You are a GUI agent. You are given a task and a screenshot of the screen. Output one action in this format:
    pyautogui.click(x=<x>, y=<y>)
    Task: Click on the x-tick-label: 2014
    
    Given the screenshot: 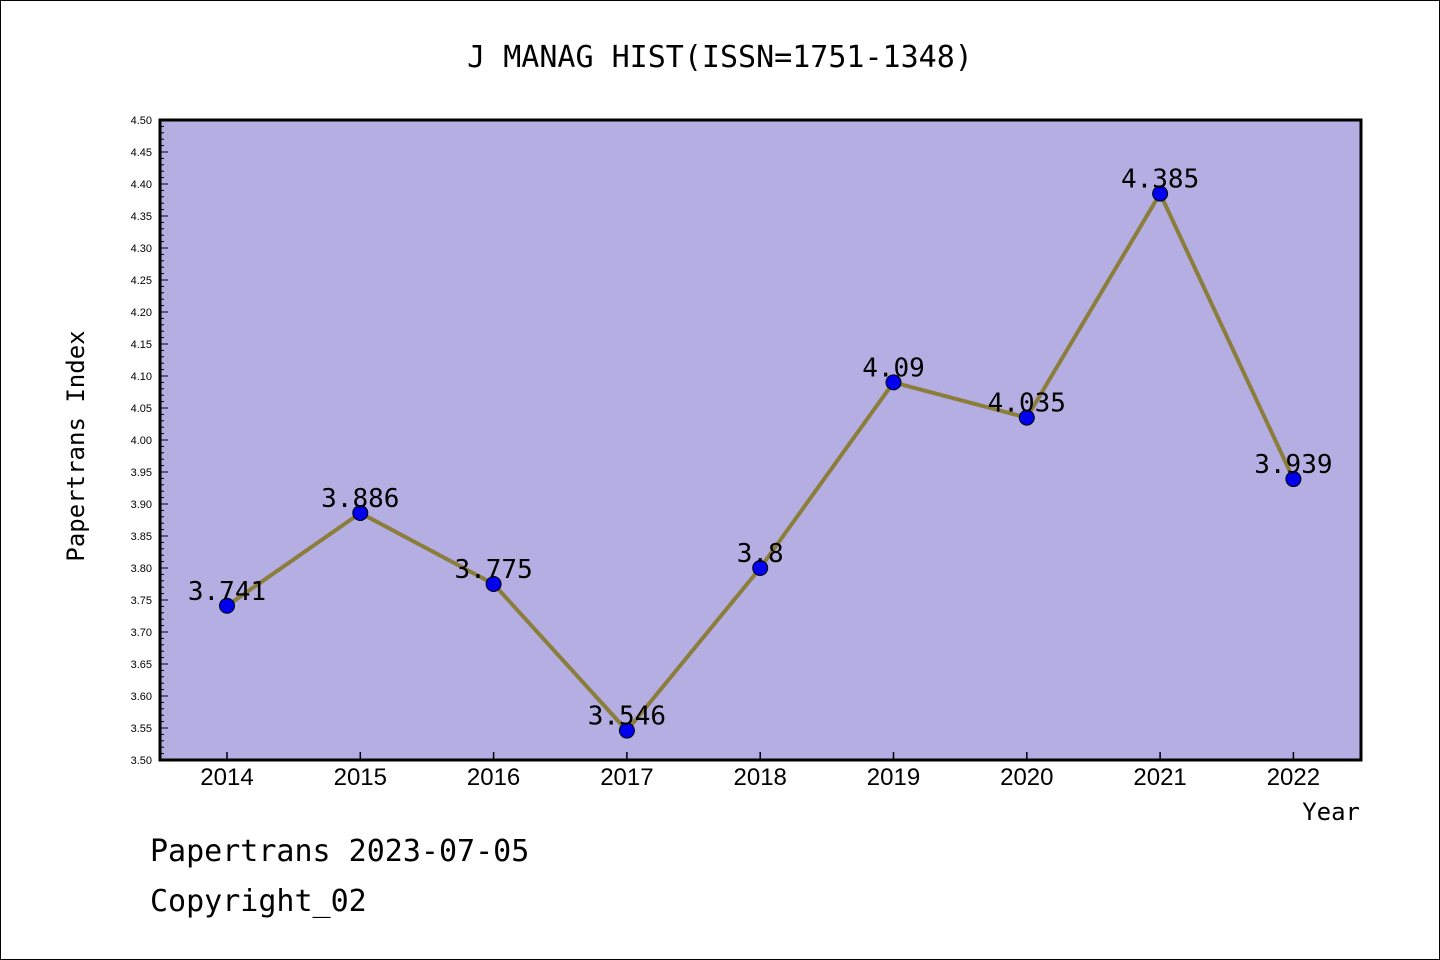 What is the action you would take?
    pyautogui.click(x=226, y=777)
    